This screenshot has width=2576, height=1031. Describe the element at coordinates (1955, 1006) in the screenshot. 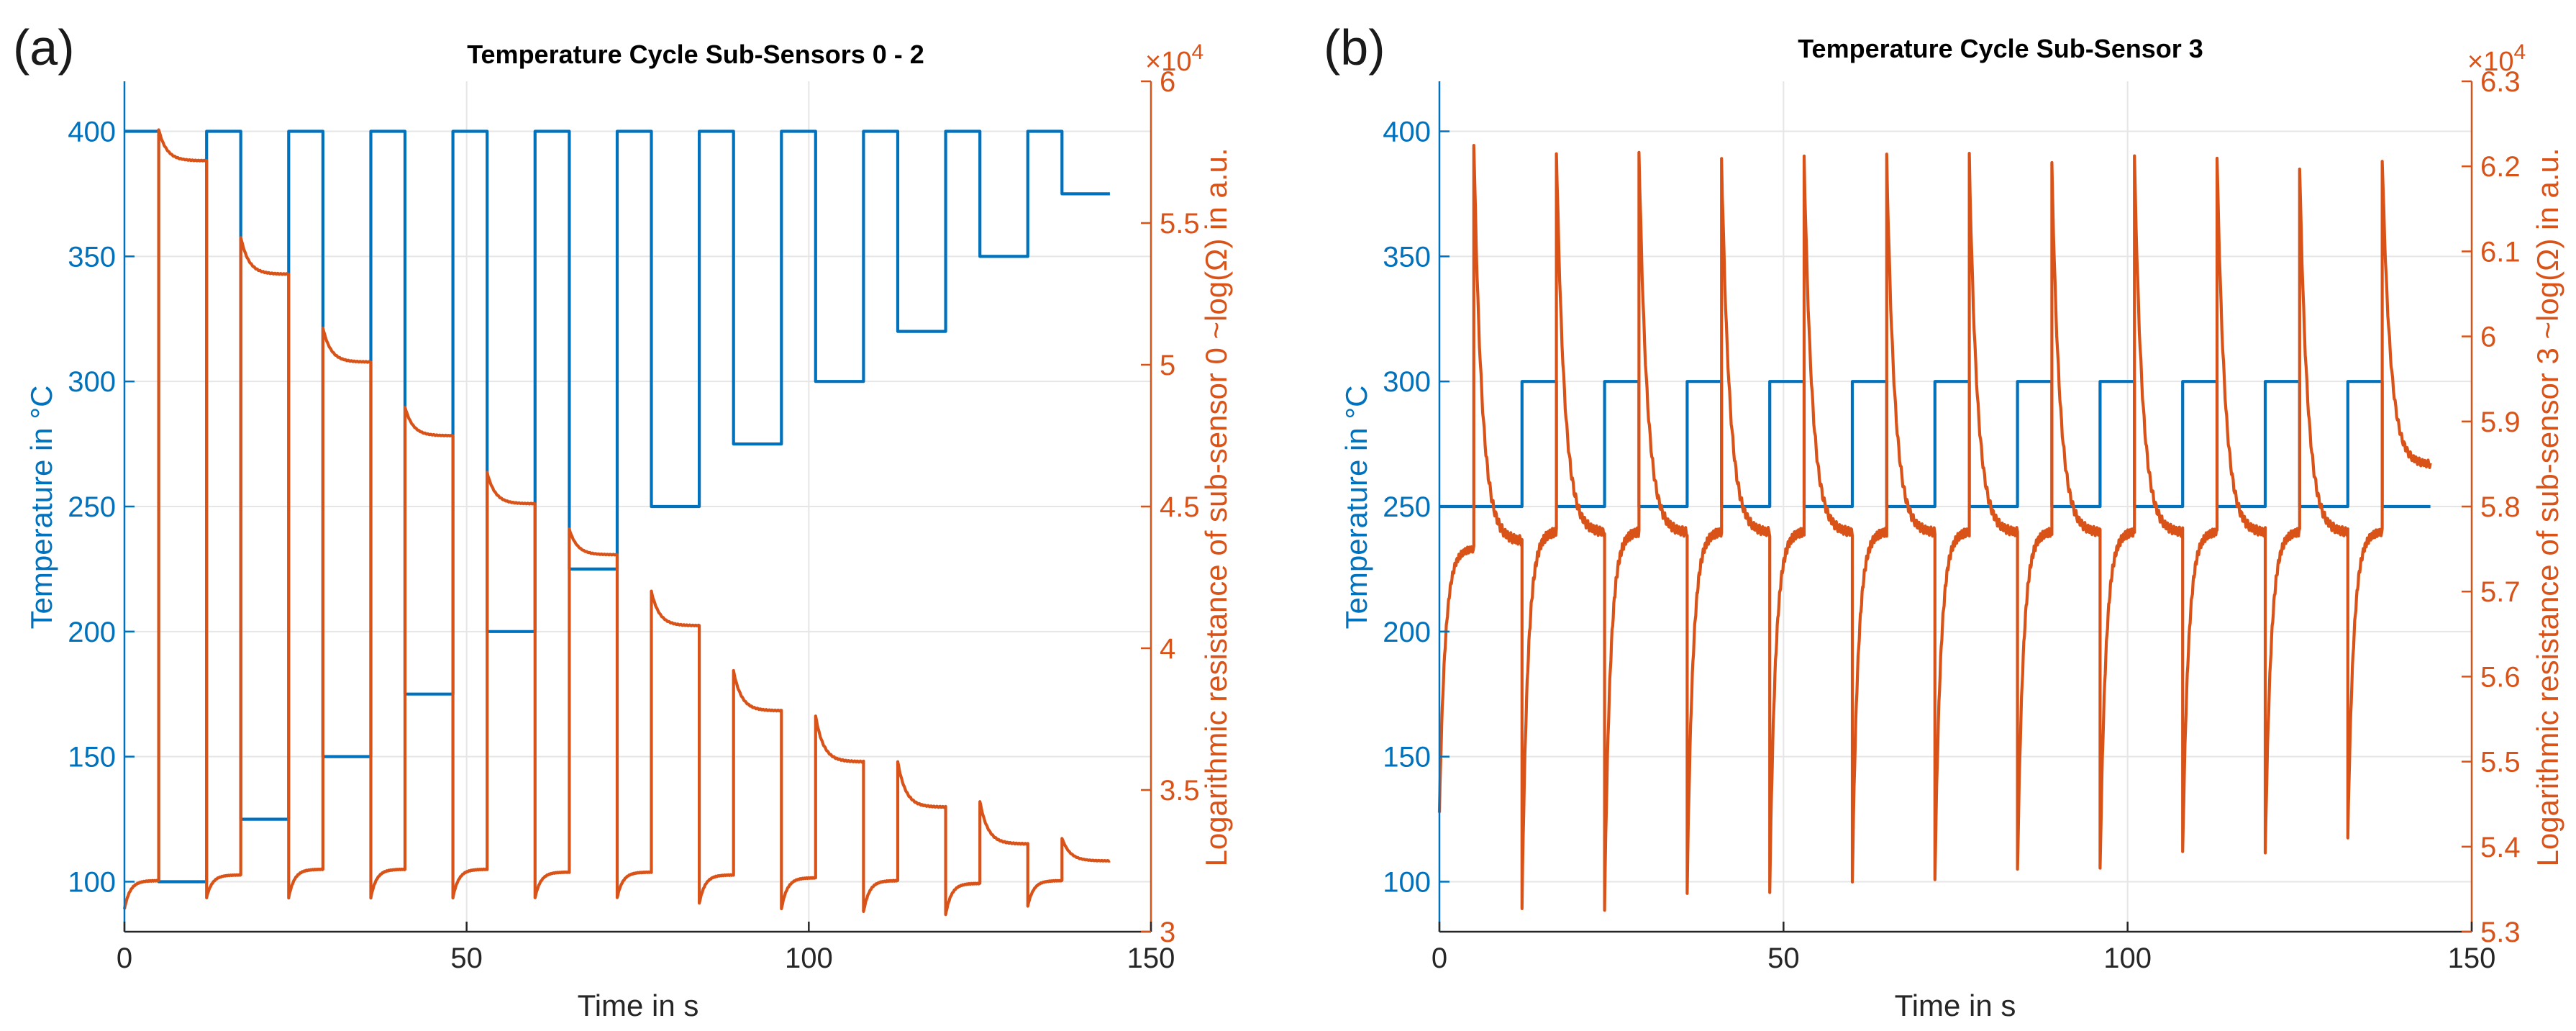

I see `x-axis-label-b: Time in s` at that location.